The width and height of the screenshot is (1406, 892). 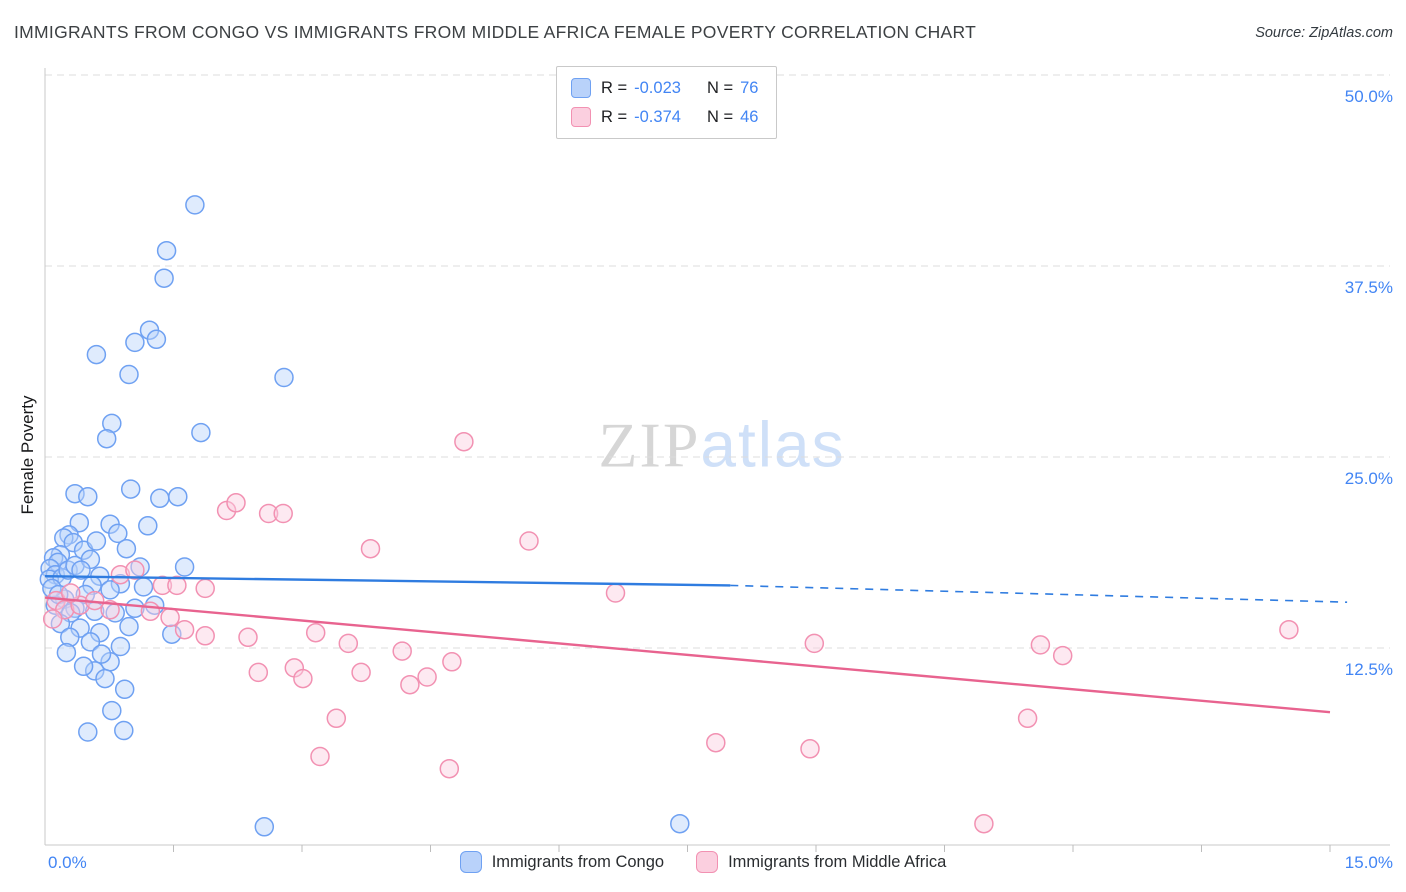 What do you see at coordinates (837, 861) in the screenshot?
I see `series-legend-label: Immigrants from Middle Africa` at bounding box center [837, 861].